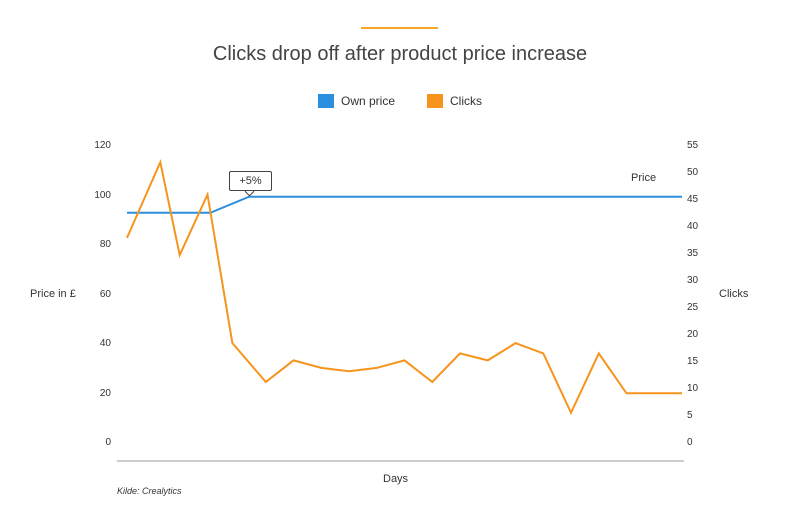  I want to click on y-axis-right-title: Clicks, so click(734, 294).